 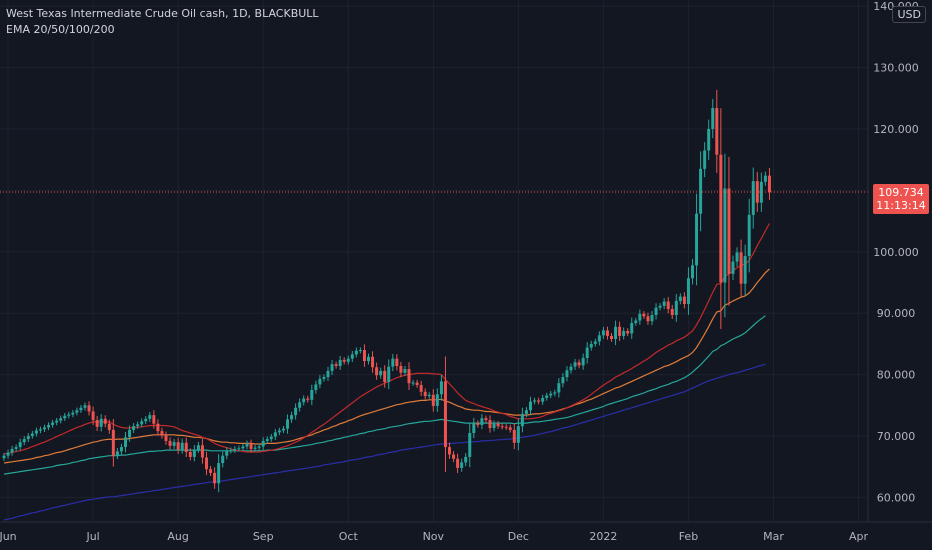 What do you see at coordinates (901, 192) in the screenshot?
I see `last-price-value: 109.734` at bounding box center [901, 192].